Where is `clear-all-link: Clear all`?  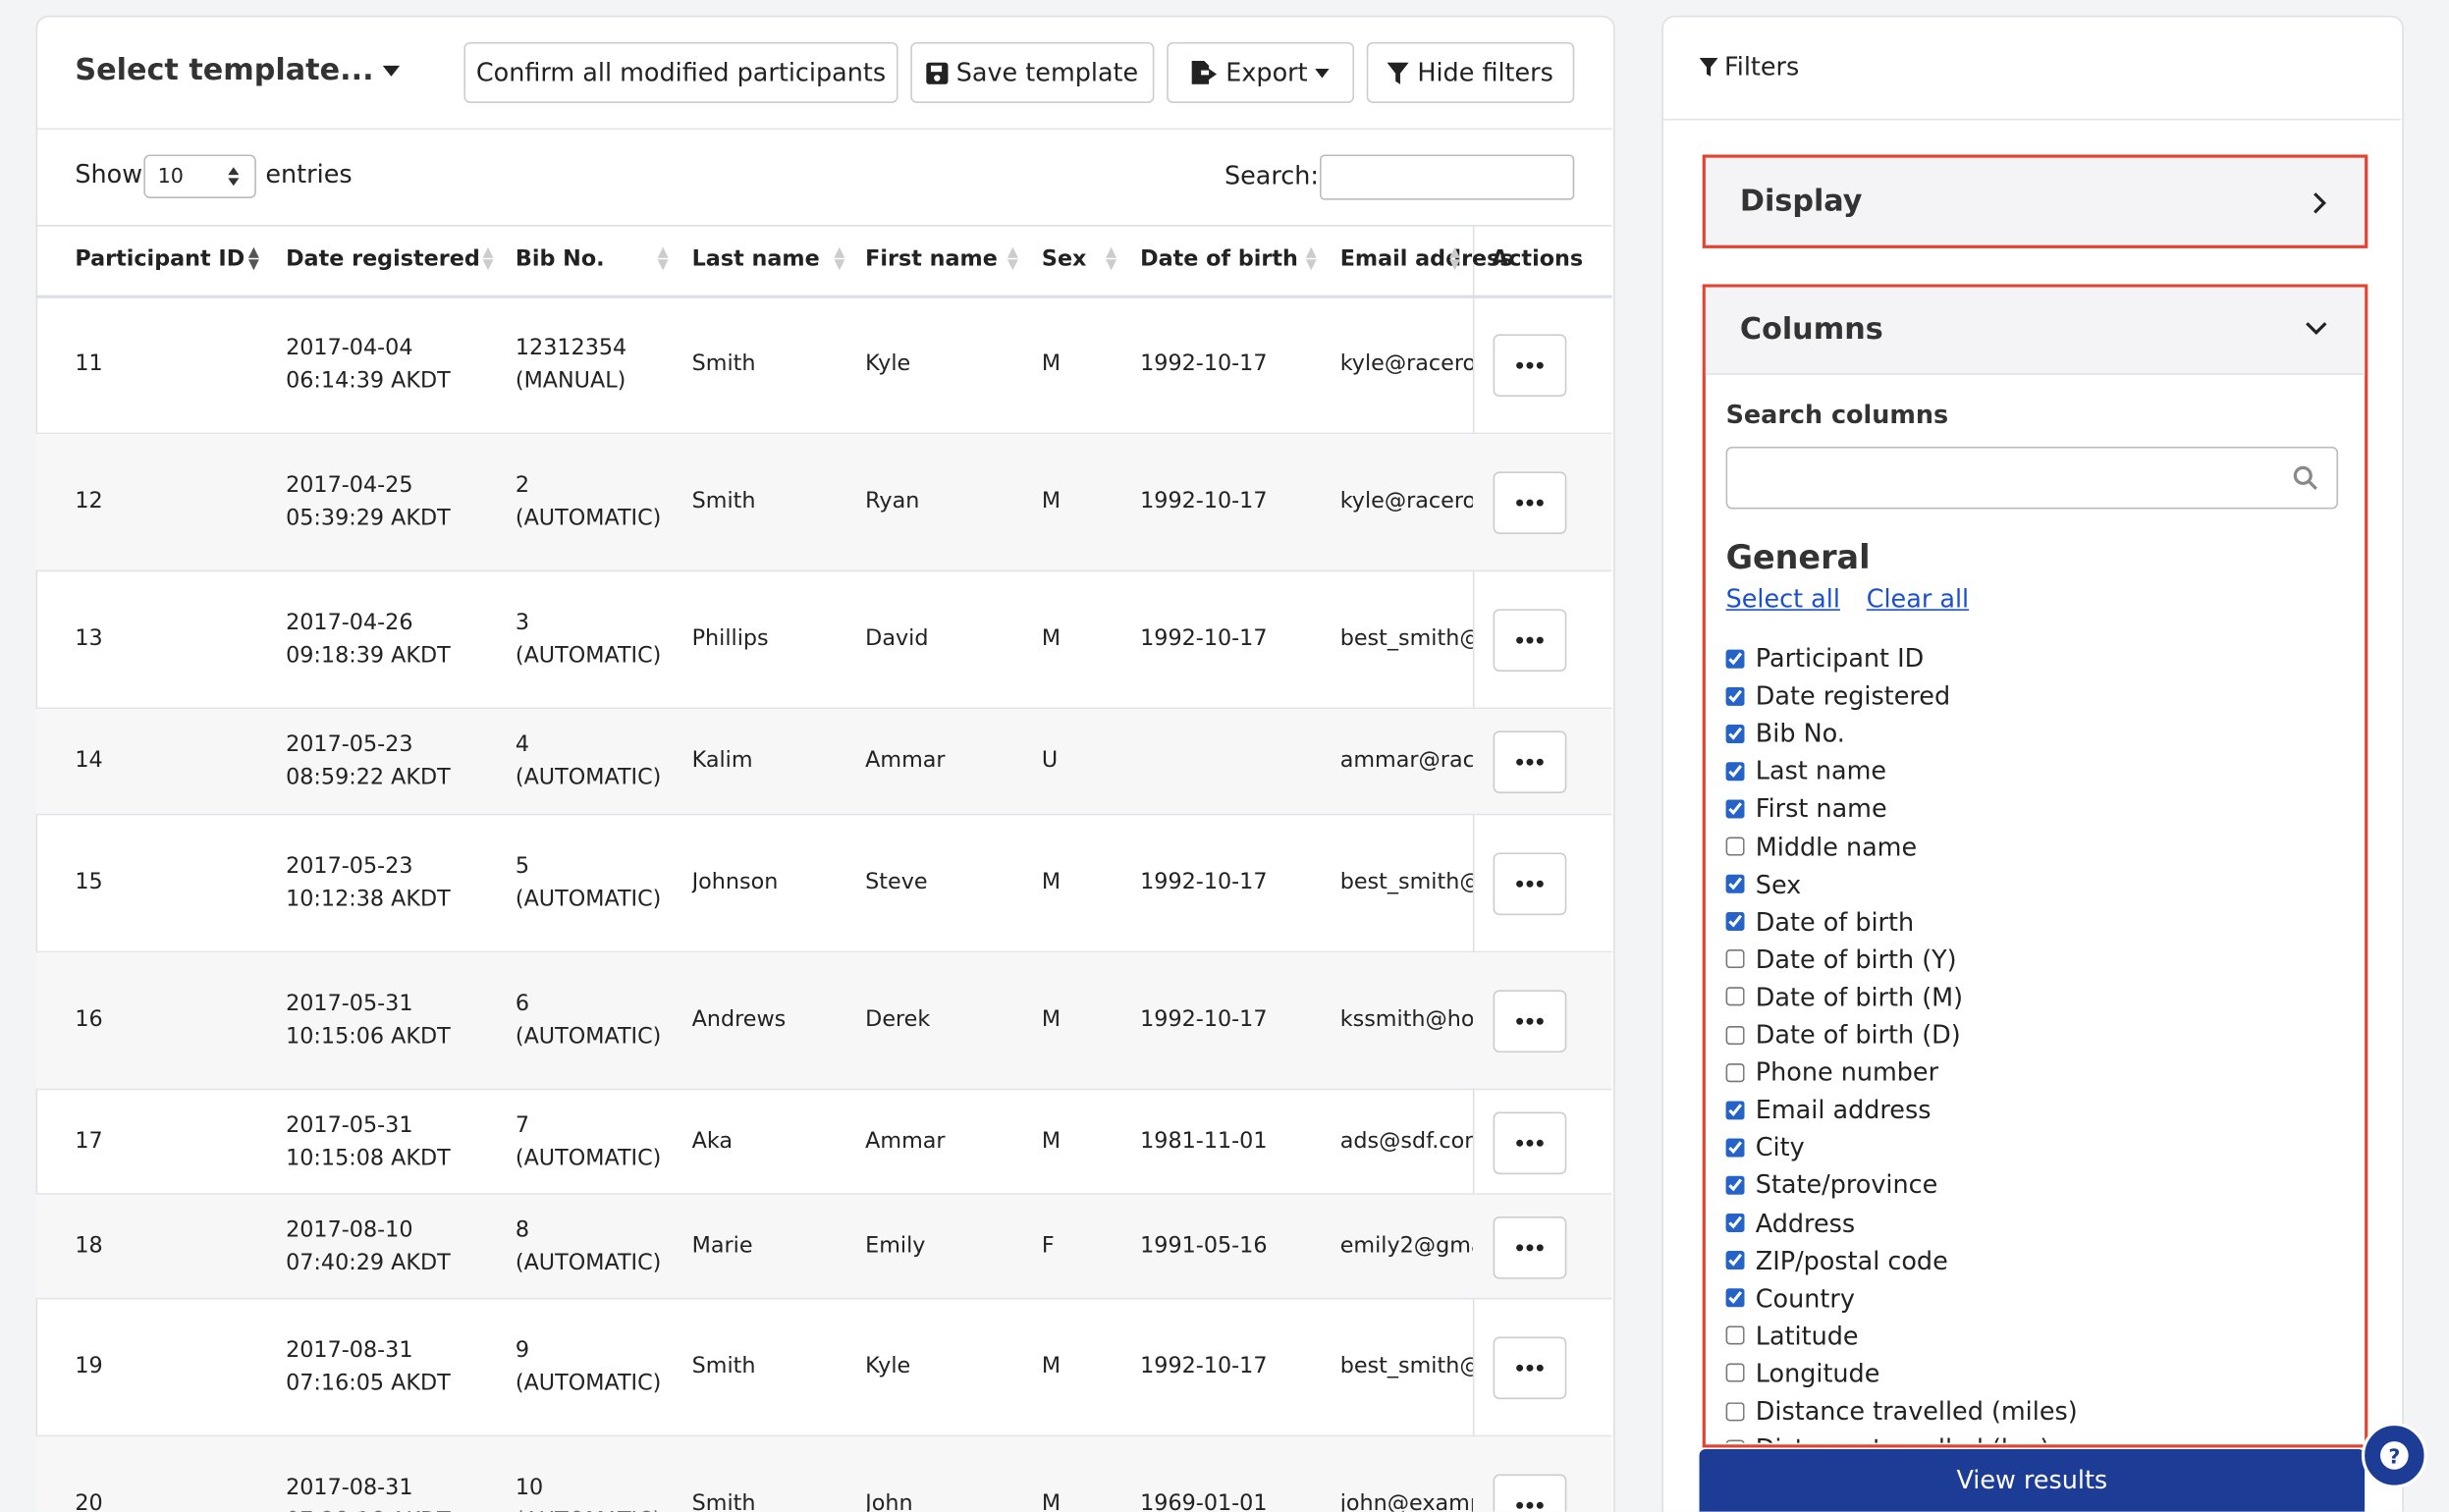 clear-all-link: Clear all is located at coordinates (1918, 599).